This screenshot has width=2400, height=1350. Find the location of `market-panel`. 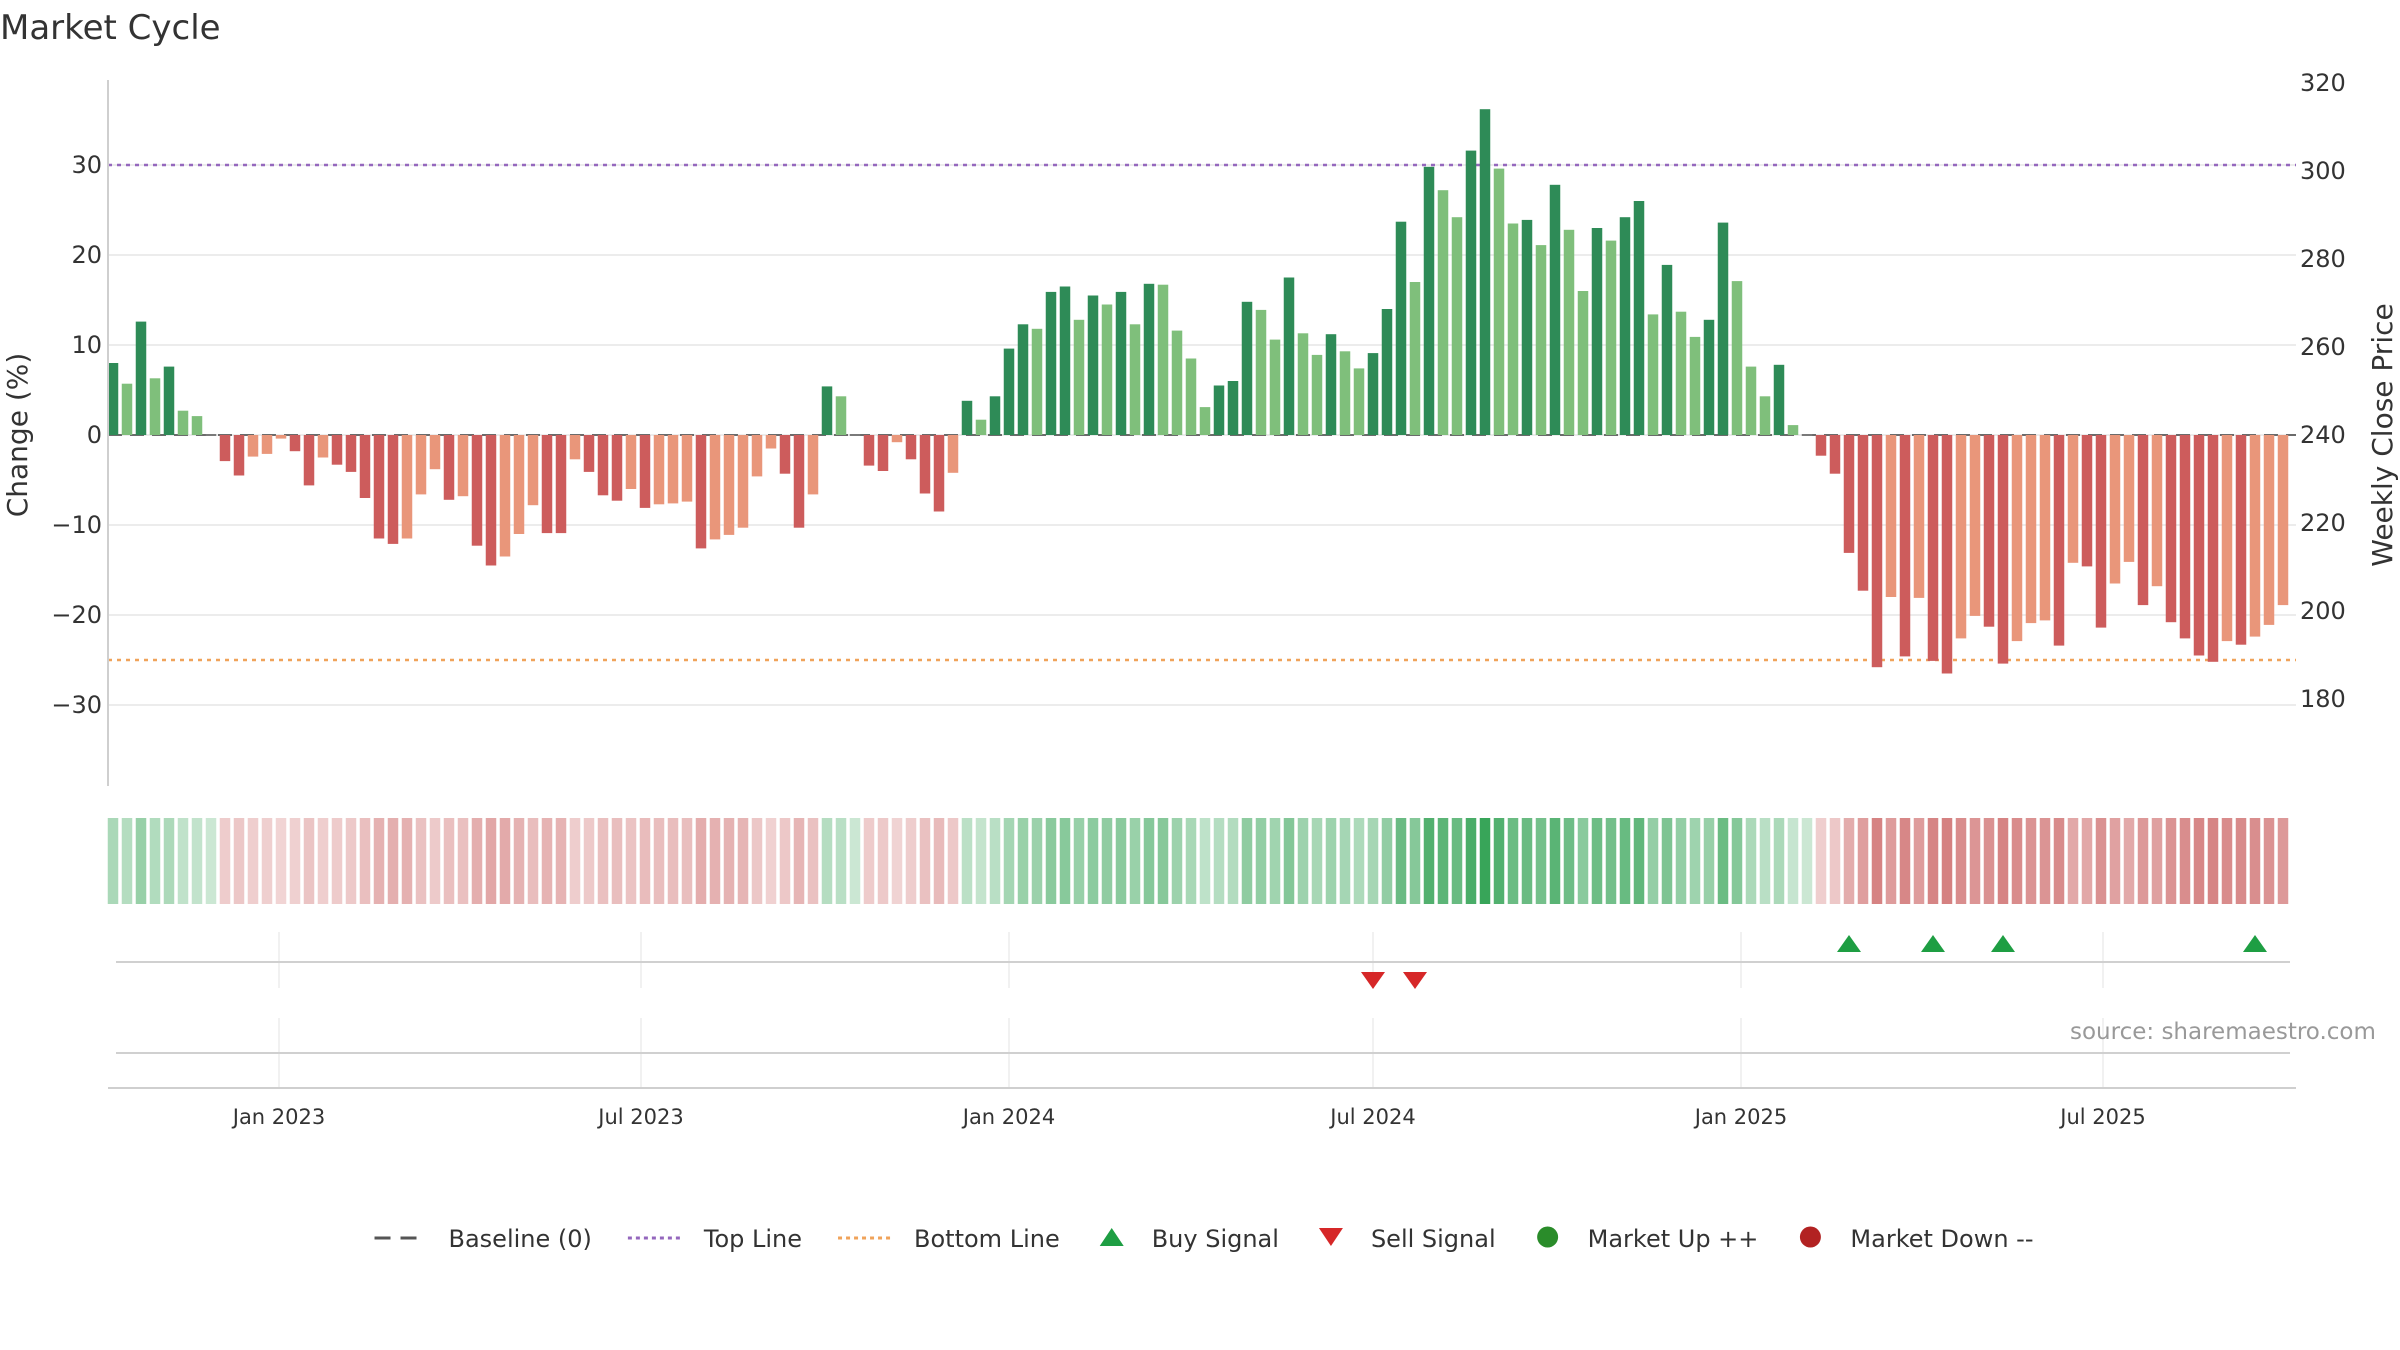

market-panel is located at coordinates (1203, 1053).